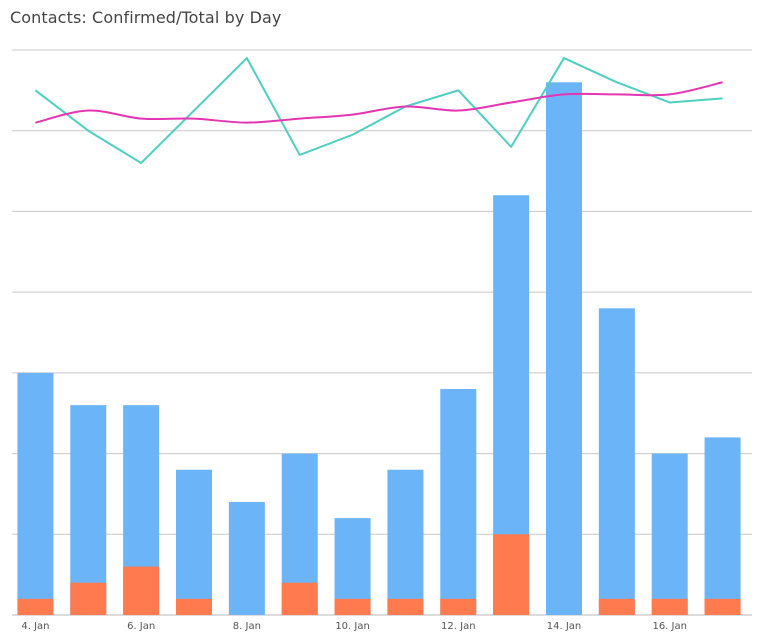  Describe the element at coordinates (141, 626) in the screenshot. I see `x-tick-label: 6. Jan` at that location.